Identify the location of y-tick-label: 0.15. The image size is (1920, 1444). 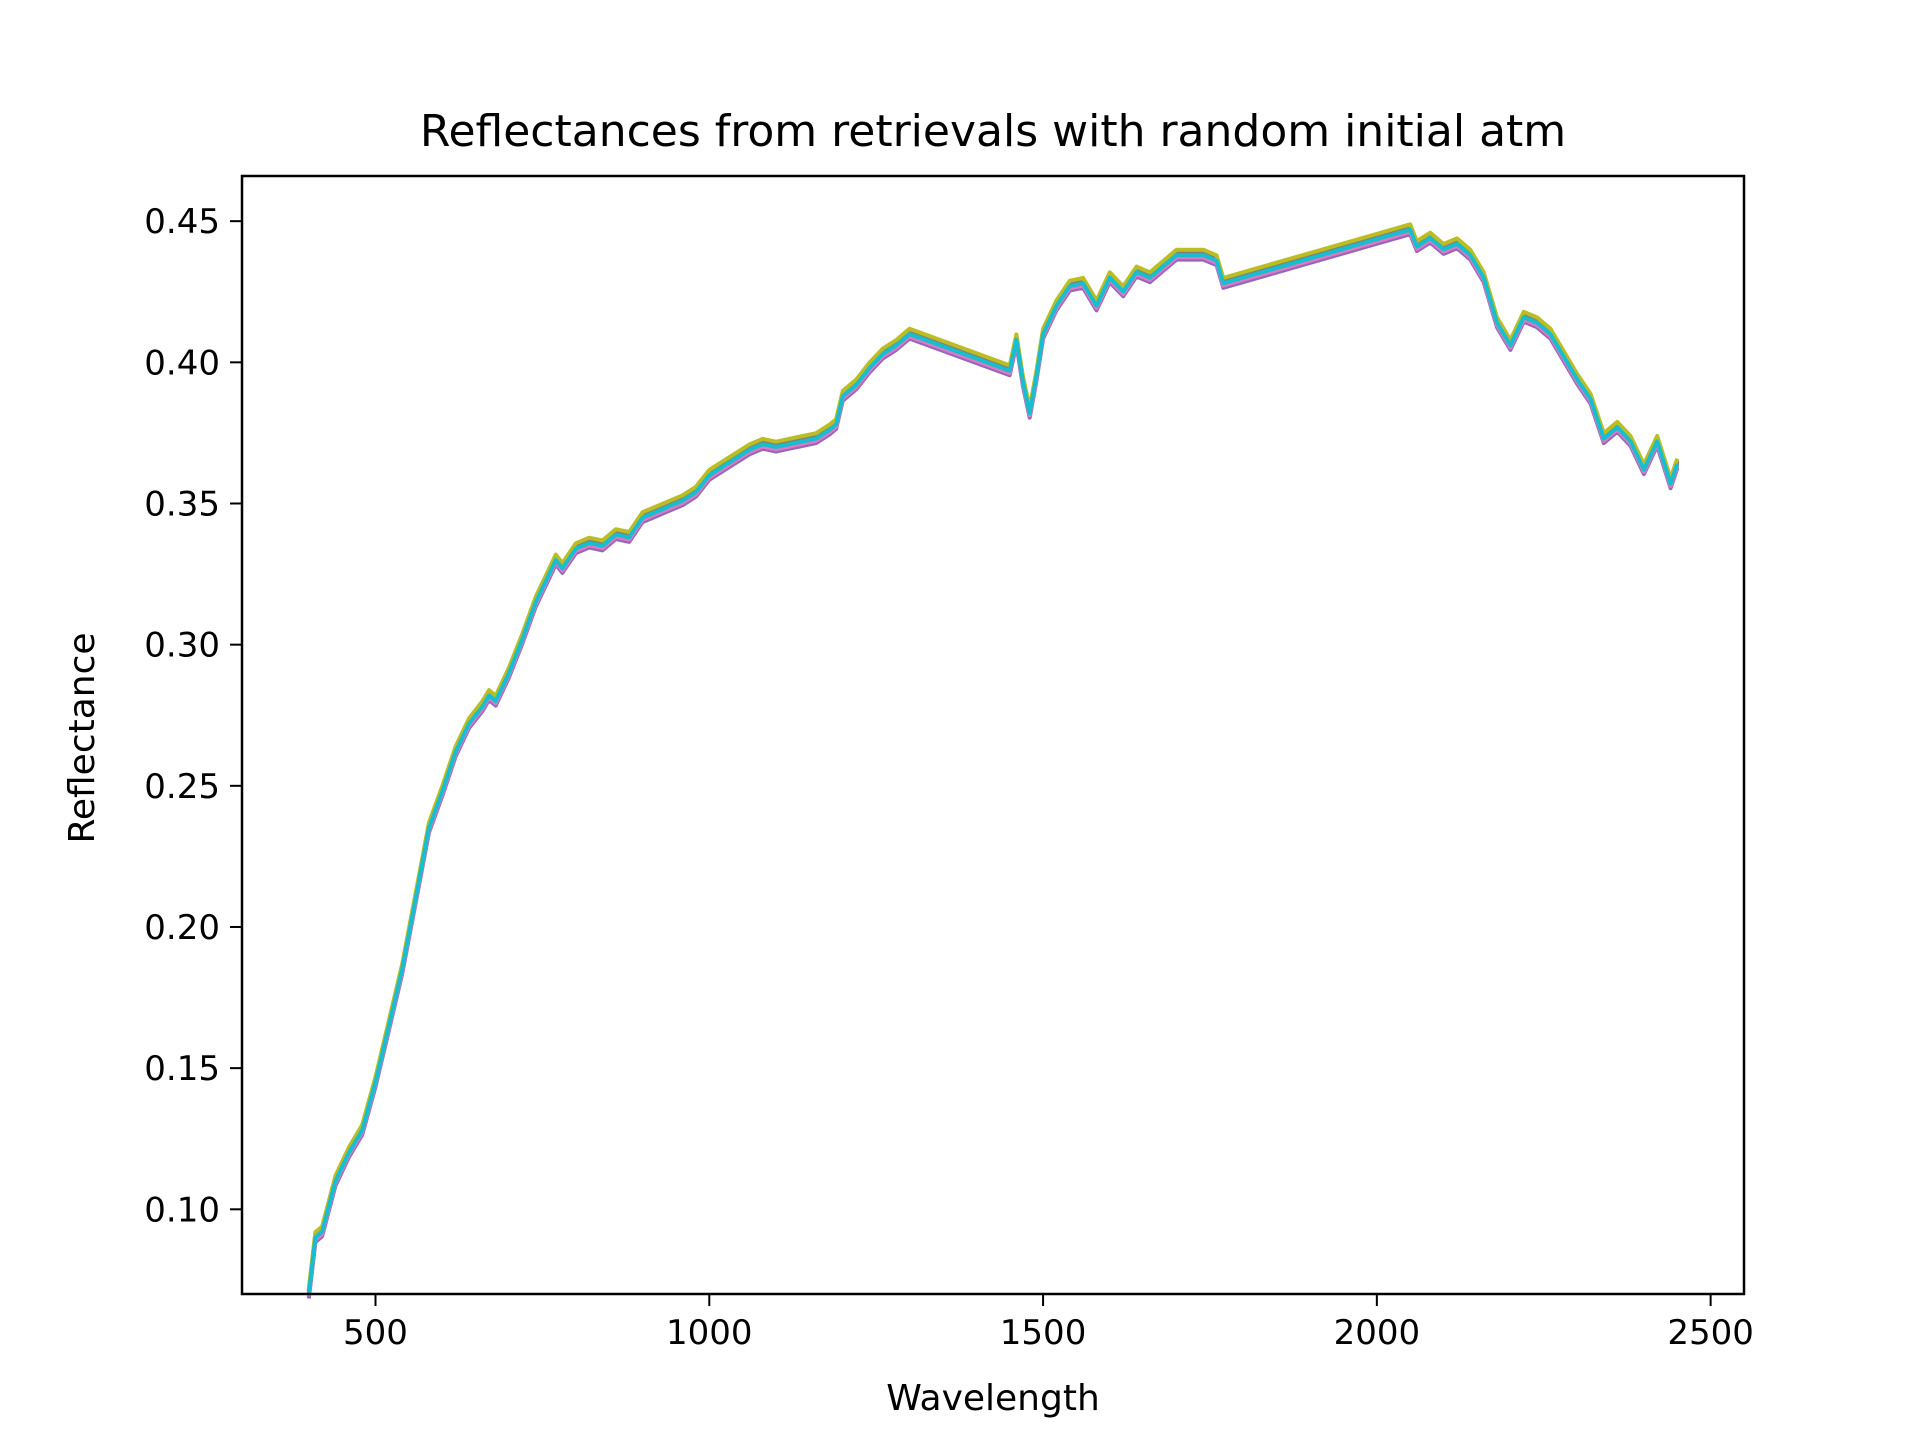
(182, 1069).